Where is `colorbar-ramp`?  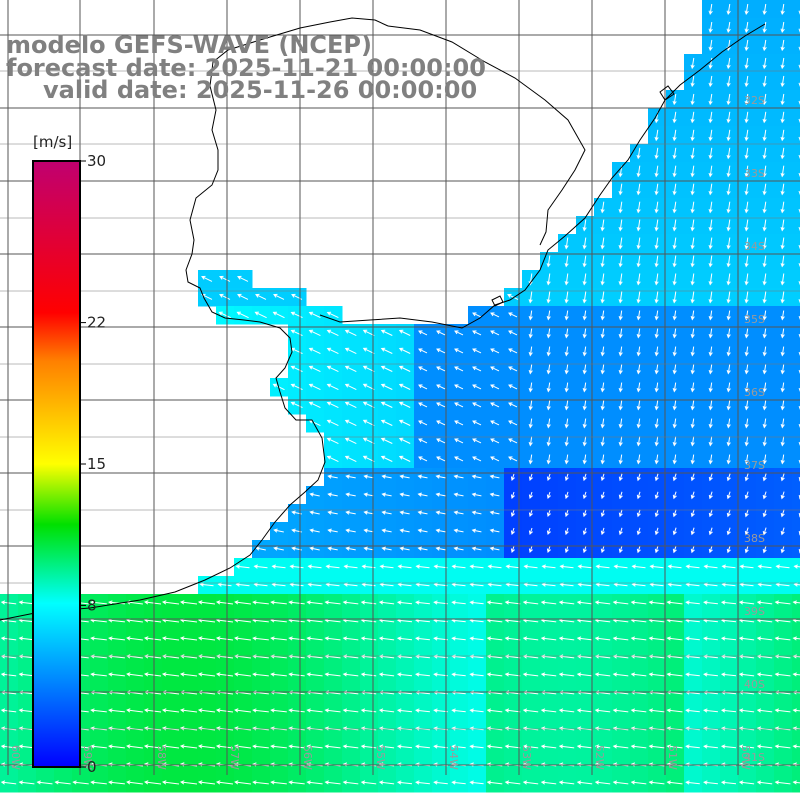 colorbar-ramp is located at coordinates (56, 464).